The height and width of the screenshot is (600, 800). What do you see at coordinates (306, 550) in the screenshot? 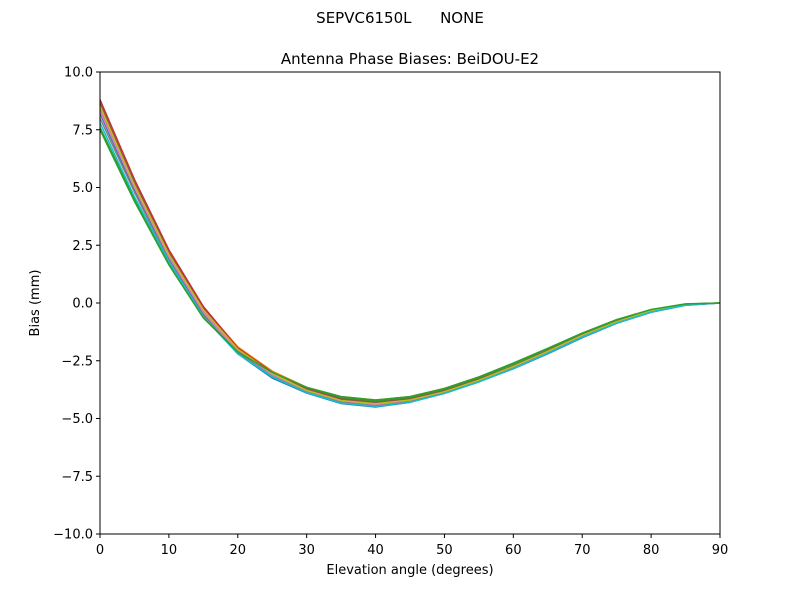
I see `x-tick-label: 30` at bounding box center [306, 550].